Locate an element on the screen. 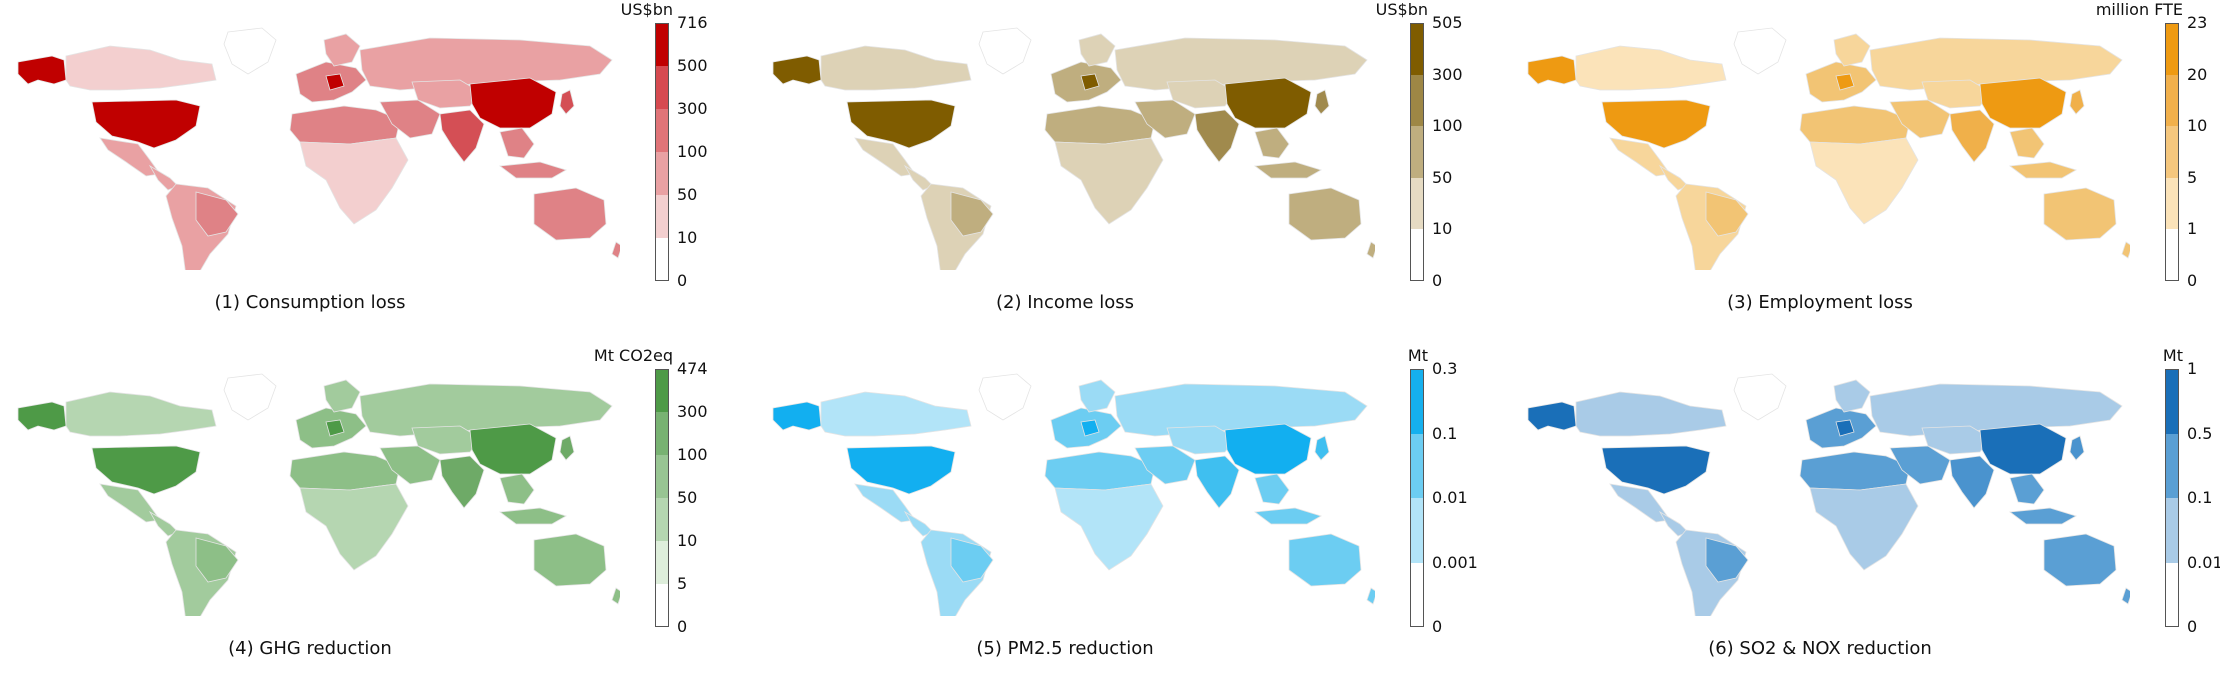  colorbar-tick-label: 50 is located at coordinates (687, 194).